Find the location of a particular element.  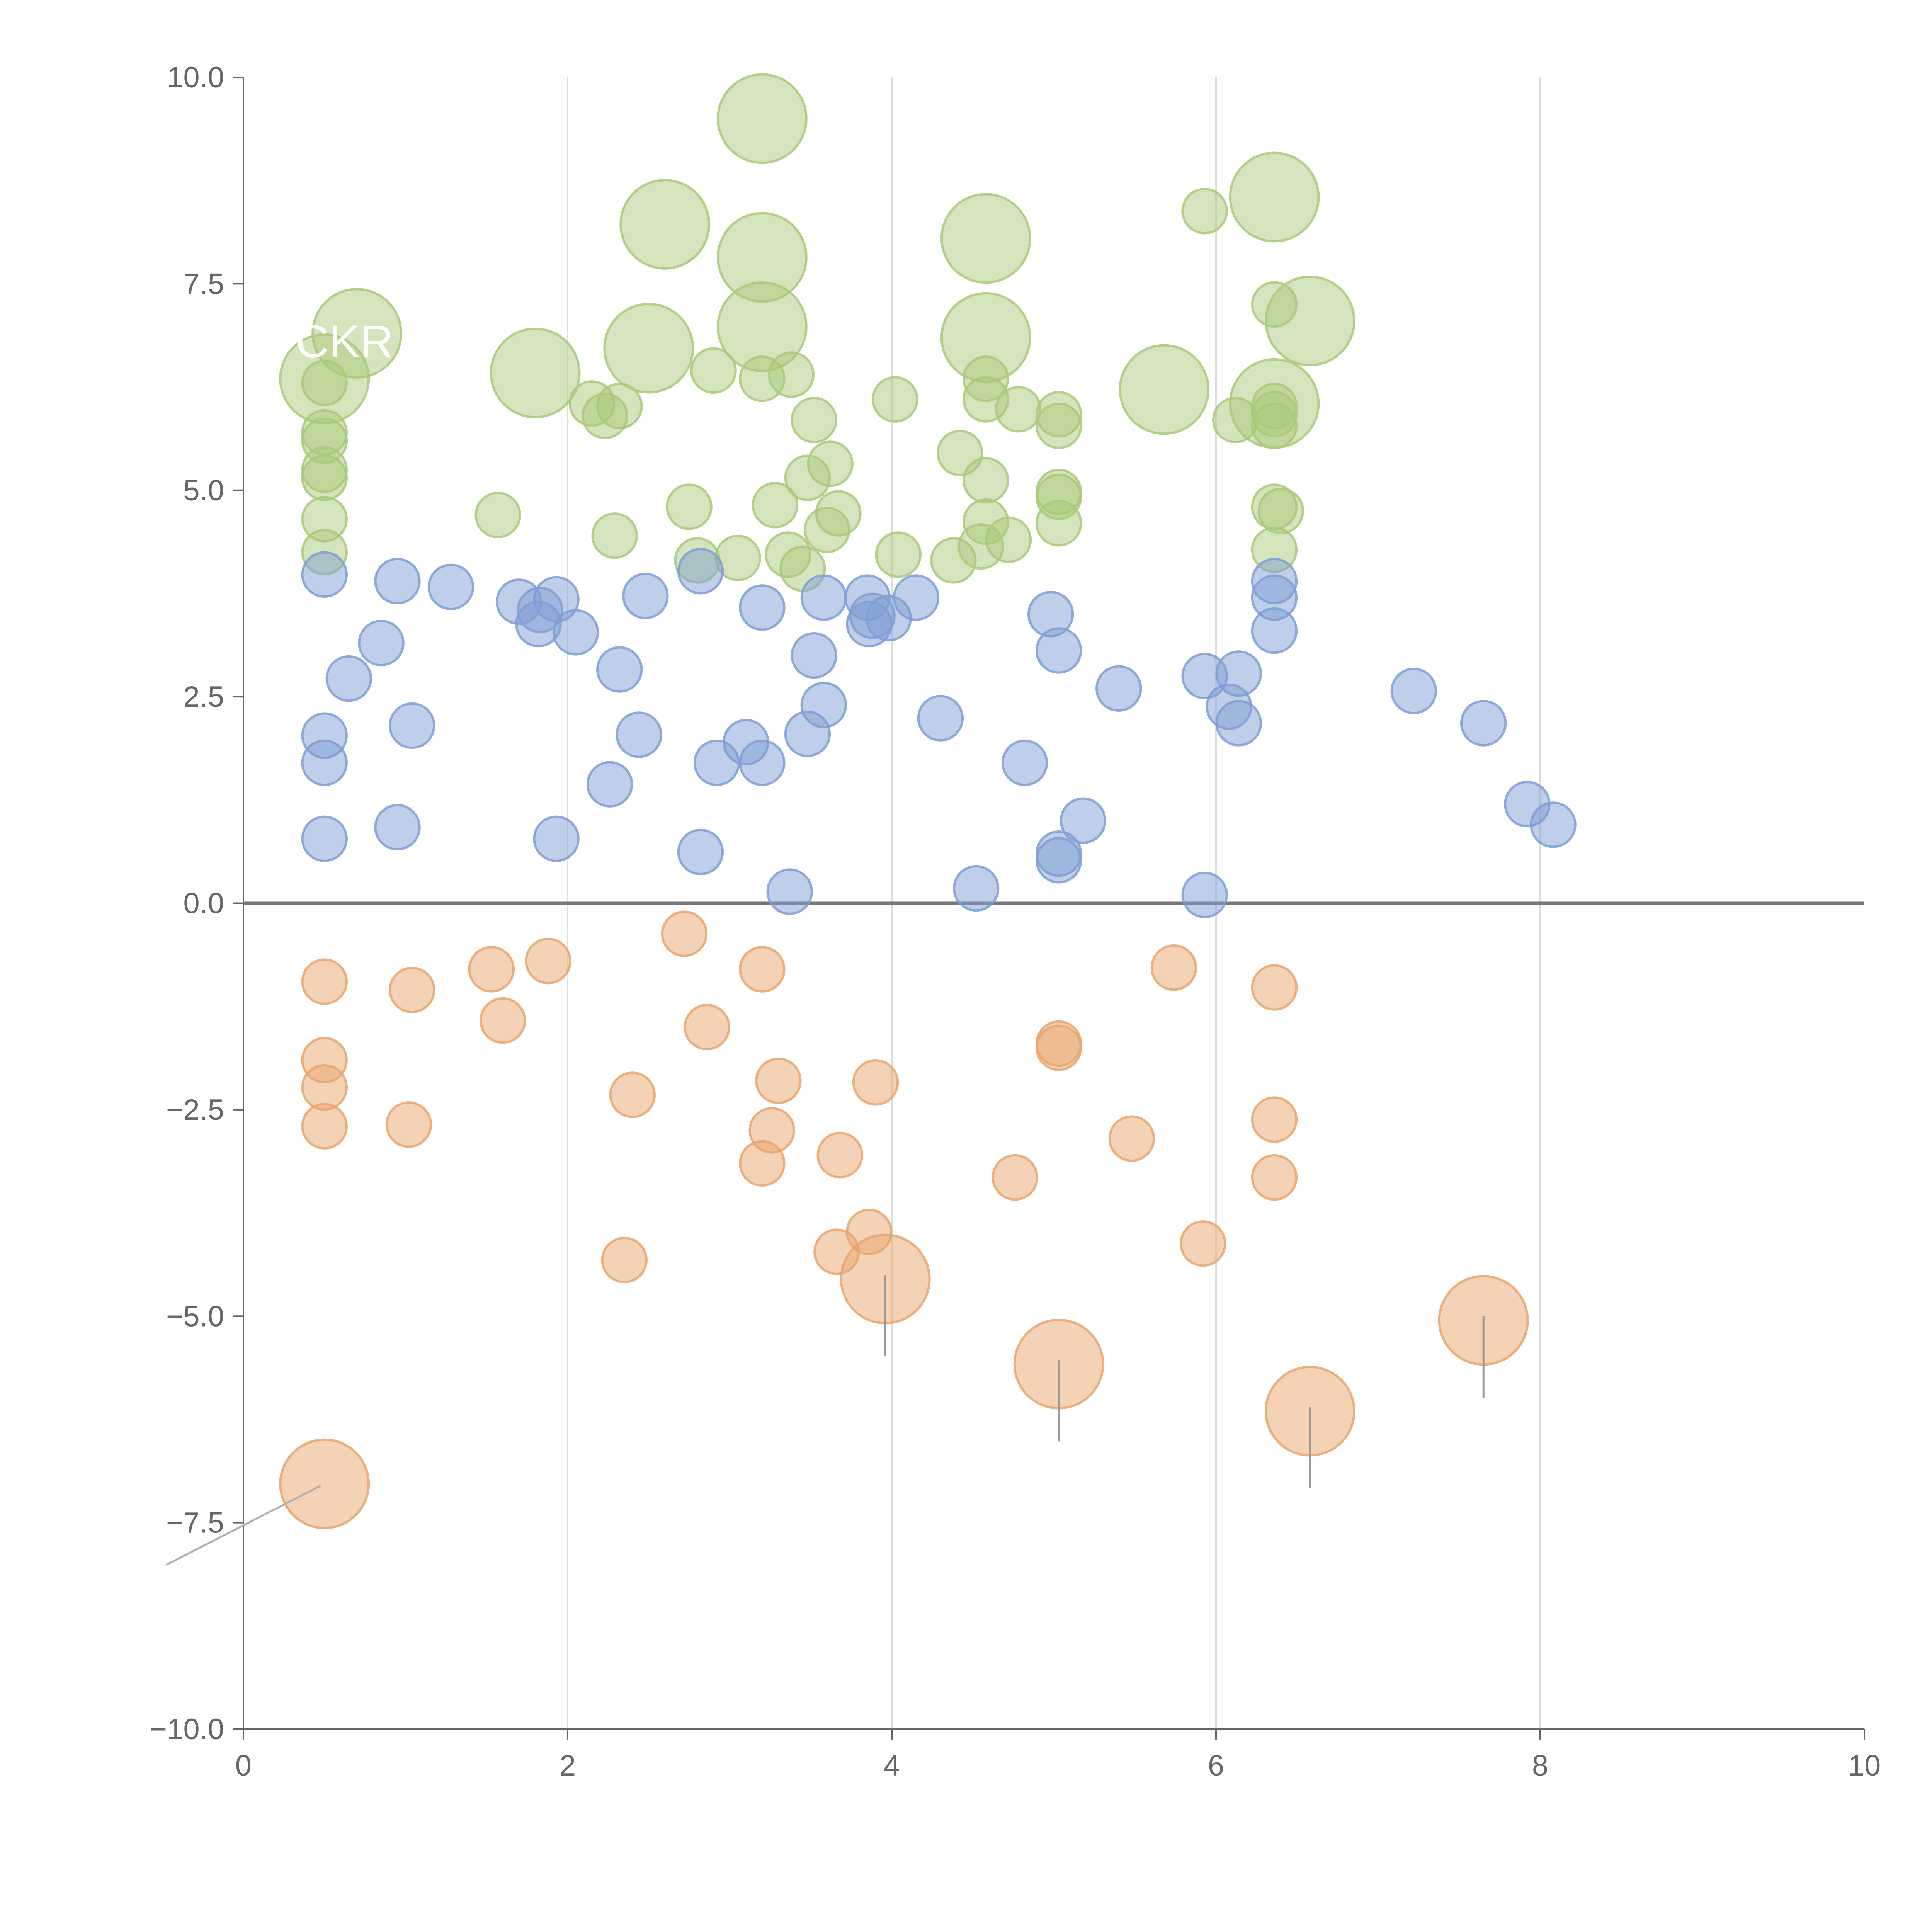

y-tick-label: −10.0 is located at coordinates (187, 1729).